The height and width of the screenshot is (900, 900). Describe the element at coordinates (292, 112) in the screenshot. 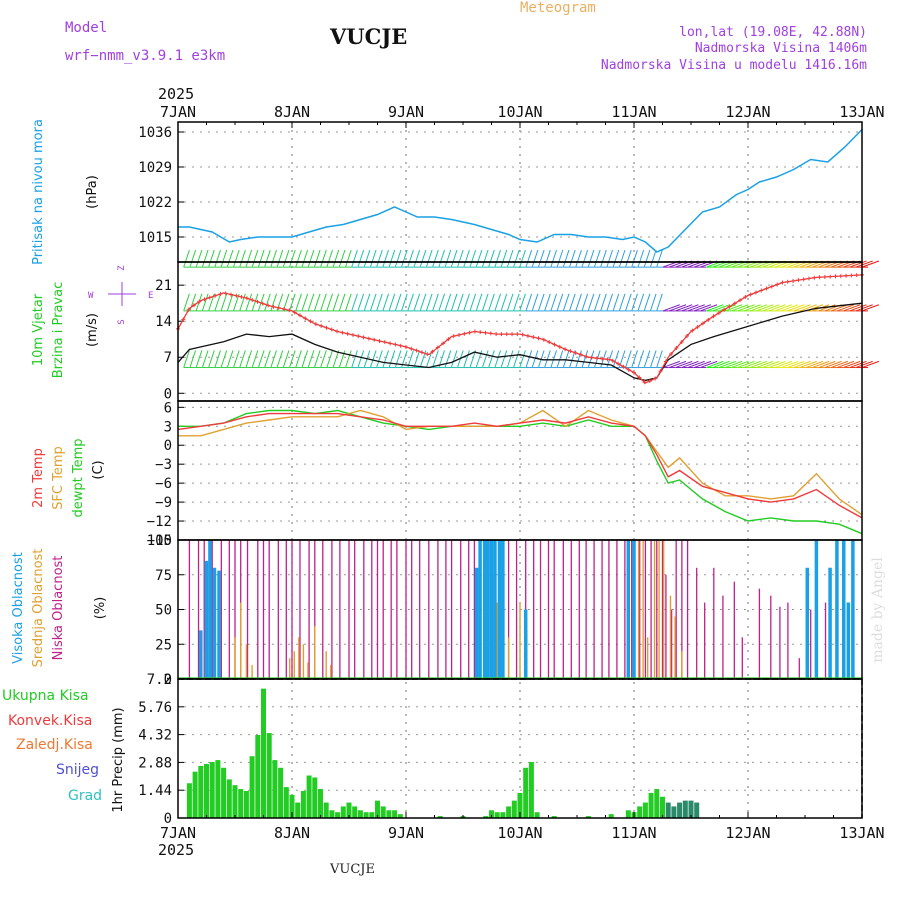

I see `top-time-label: 8JAN` at that location.